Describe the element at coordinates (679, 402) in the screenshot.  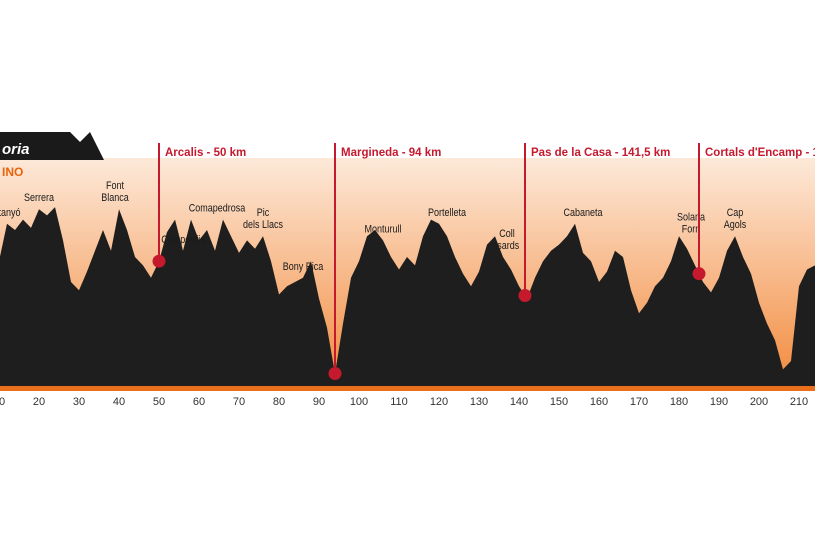
I see `x-tick-label-180: 180` at that location.